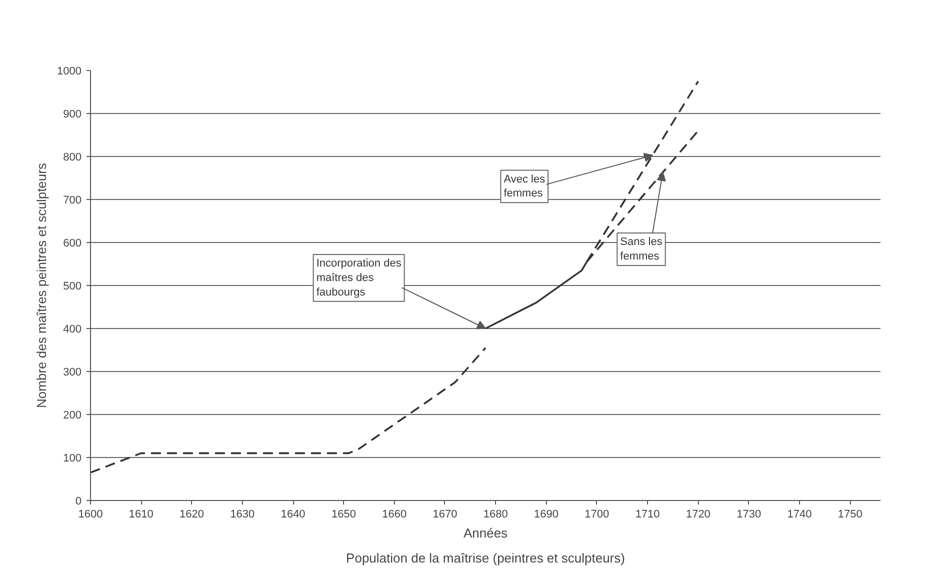  Describe the element at coordinates (293, 514) in the screenshot. I see `x-tick-label: 1640` at that location.